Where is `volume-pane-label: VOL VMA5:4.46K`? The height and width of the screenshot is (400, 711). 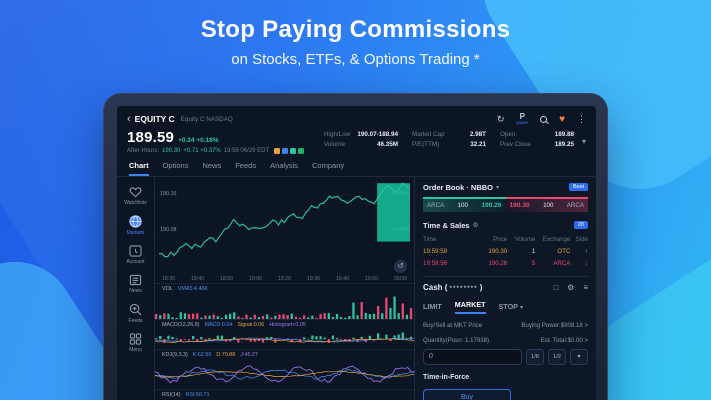
volume-pane-label: VOL VMA5:4.46K is located at coordinates (284, 287).